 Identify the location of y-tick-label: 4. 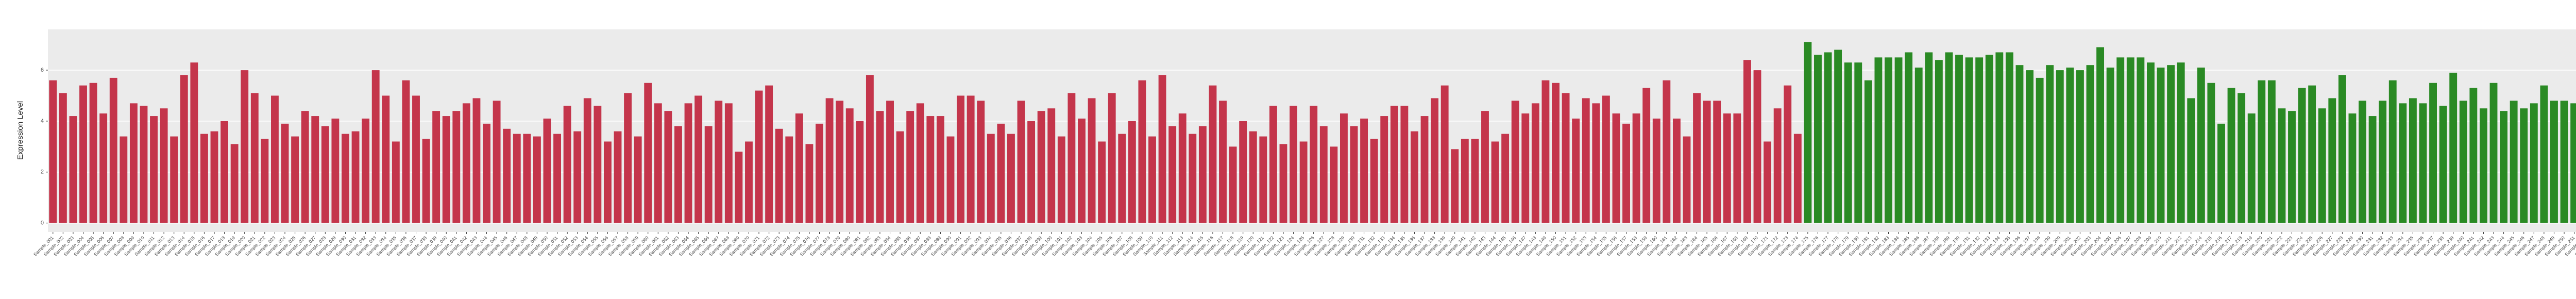
(43, 121).